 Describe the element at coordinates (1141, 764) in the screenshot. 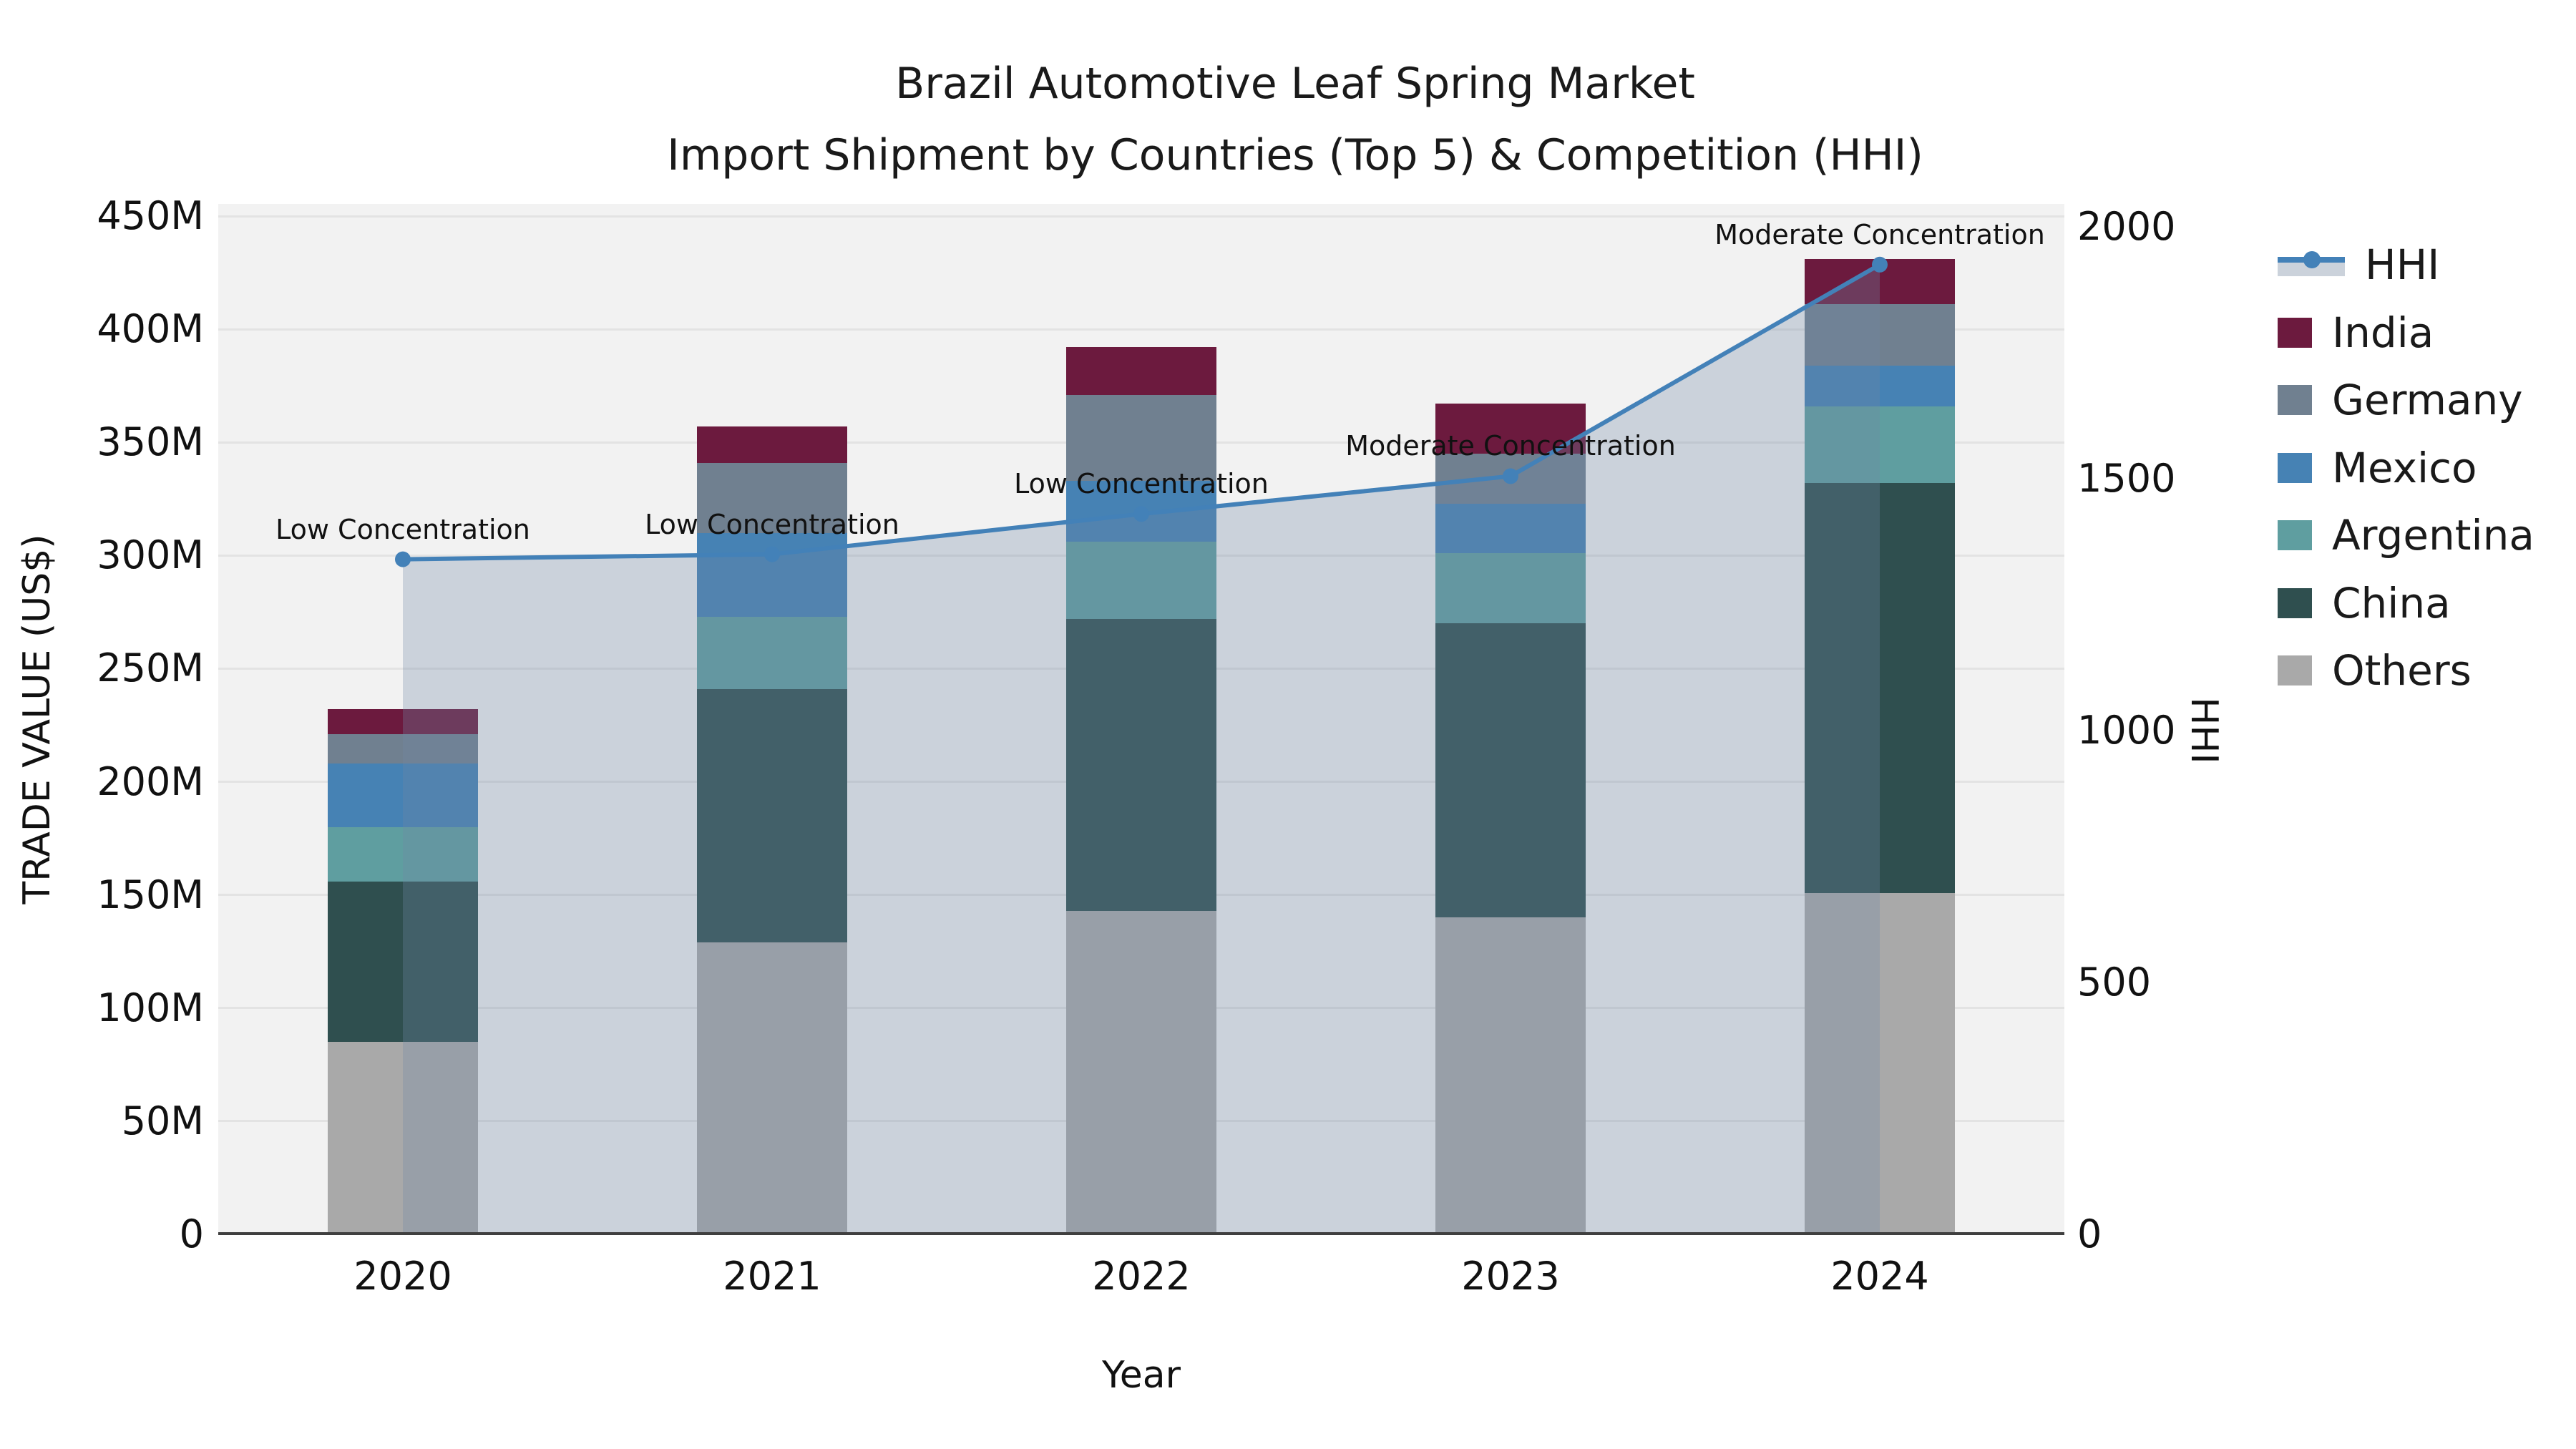

I see `bar-segment-china-2022` at that location.